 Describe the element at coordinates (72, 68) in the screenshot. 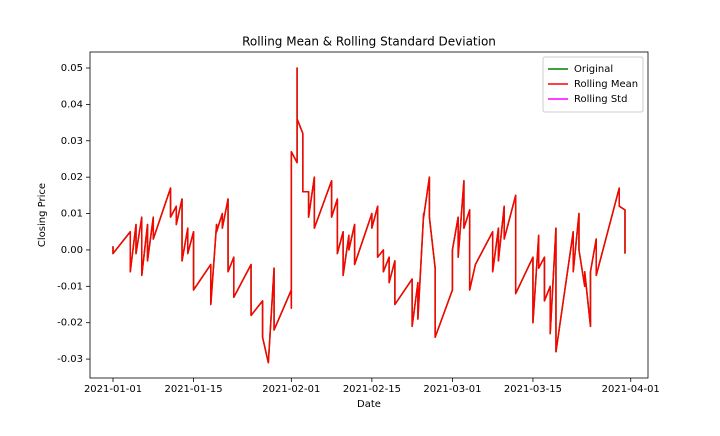

I see `y-tick-label: 0.05` at that location.